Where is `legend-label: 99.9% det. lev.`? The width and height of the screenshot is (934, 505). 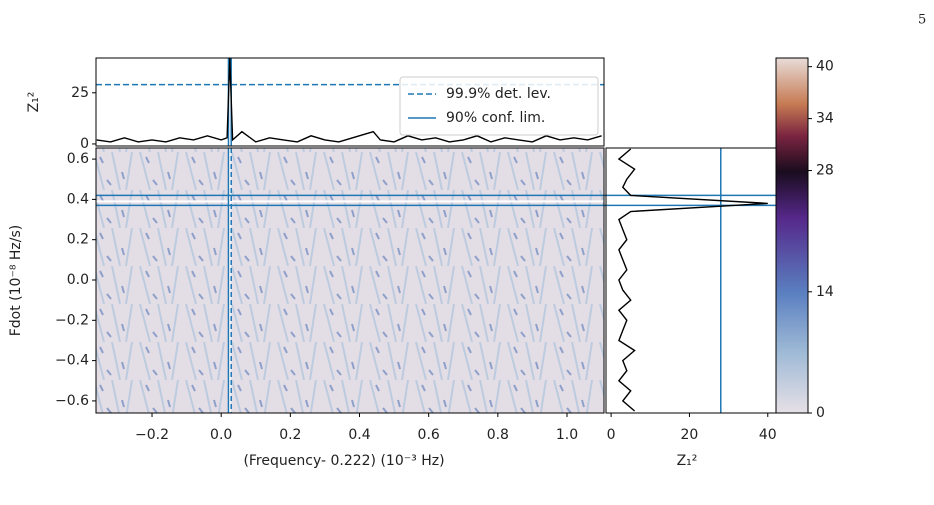 legend-label: 99.9% det. lev. is located at coordinates (498, 94).